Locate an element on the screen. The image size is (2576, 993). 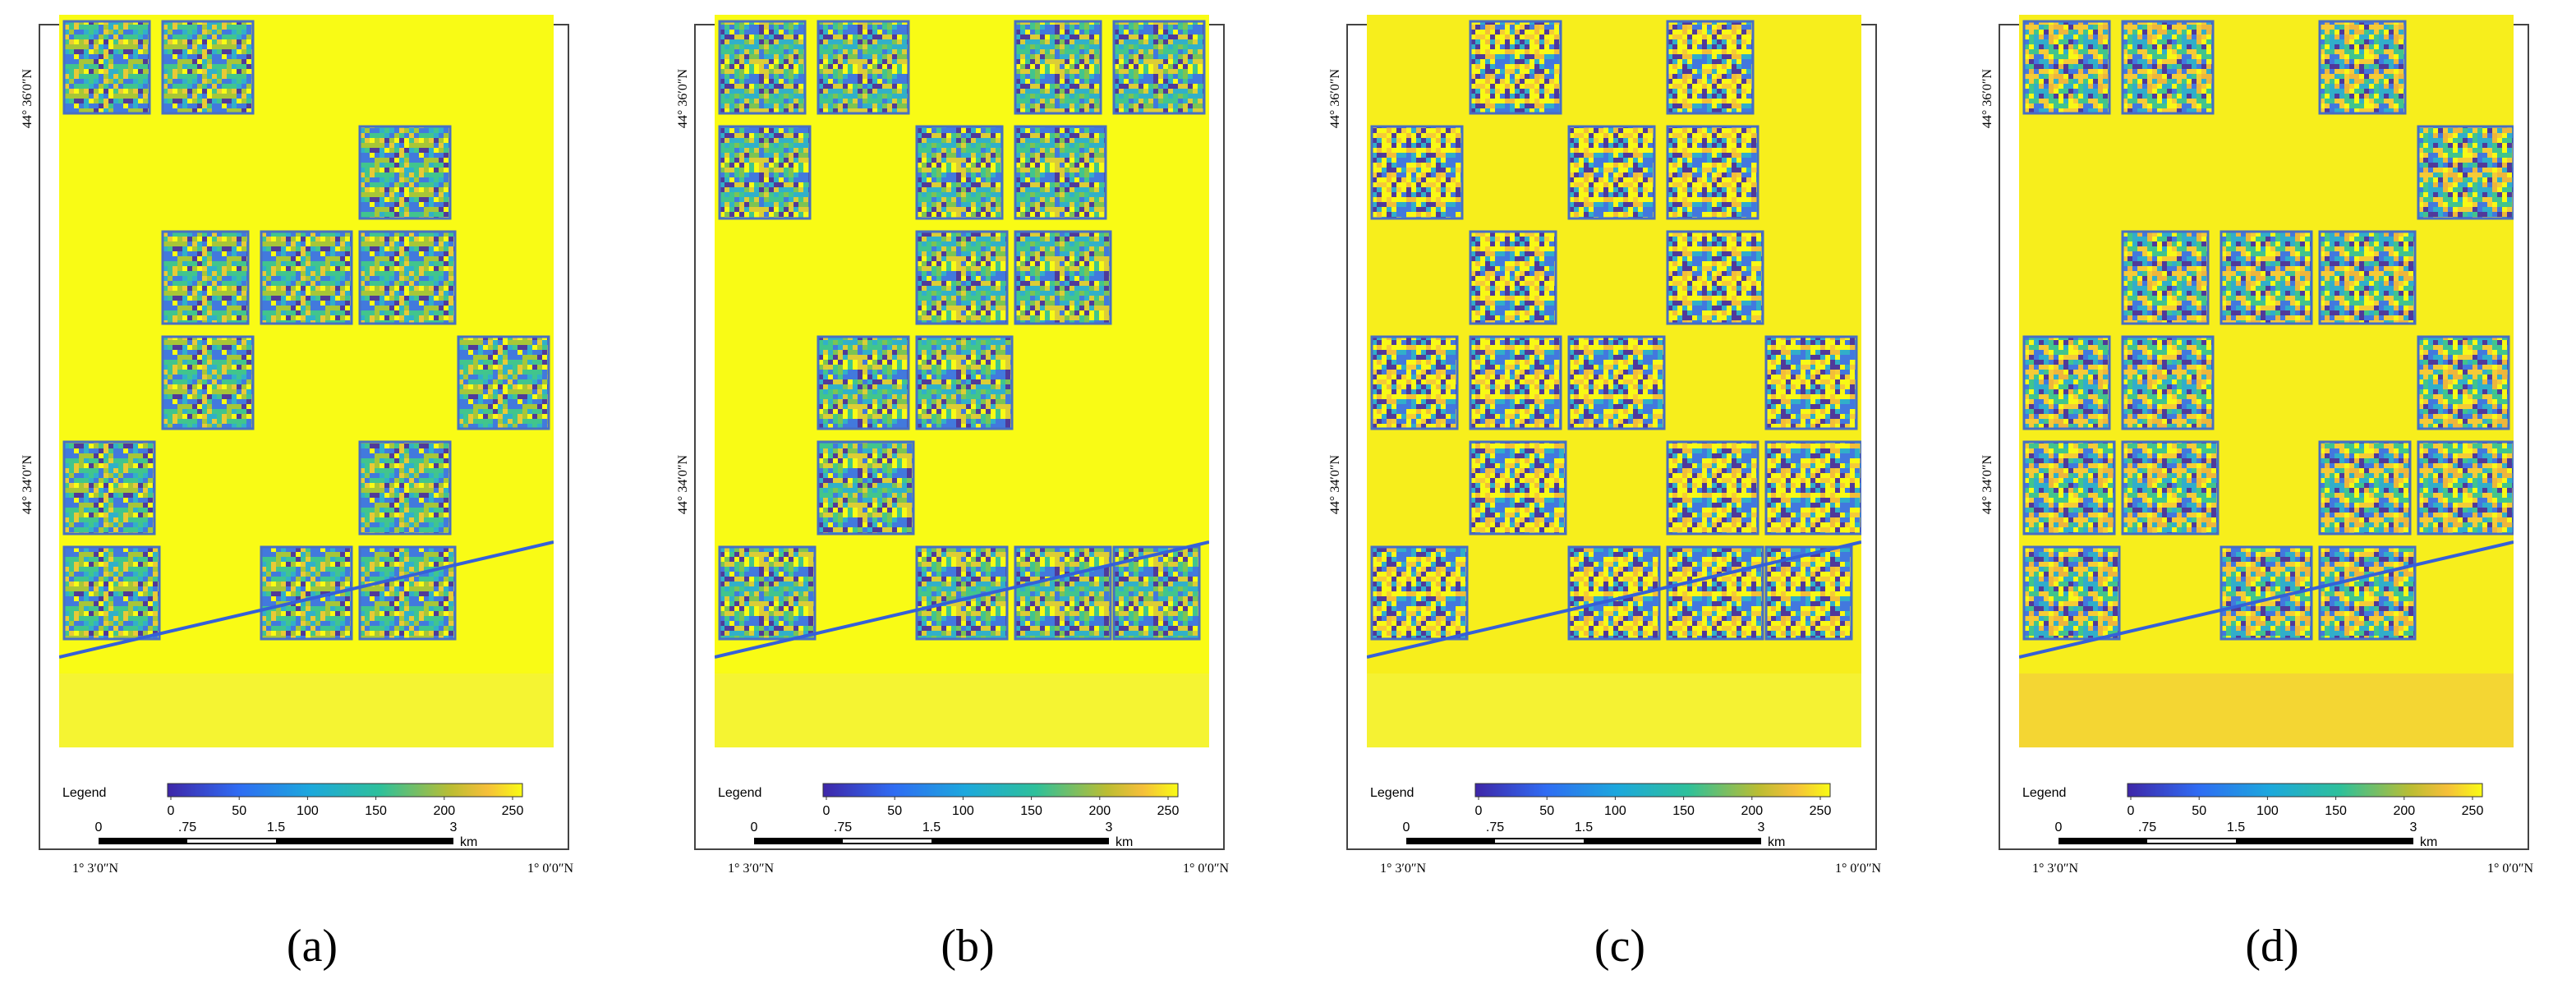
panel-caption: (c) is located at coordinates (1619, 946).